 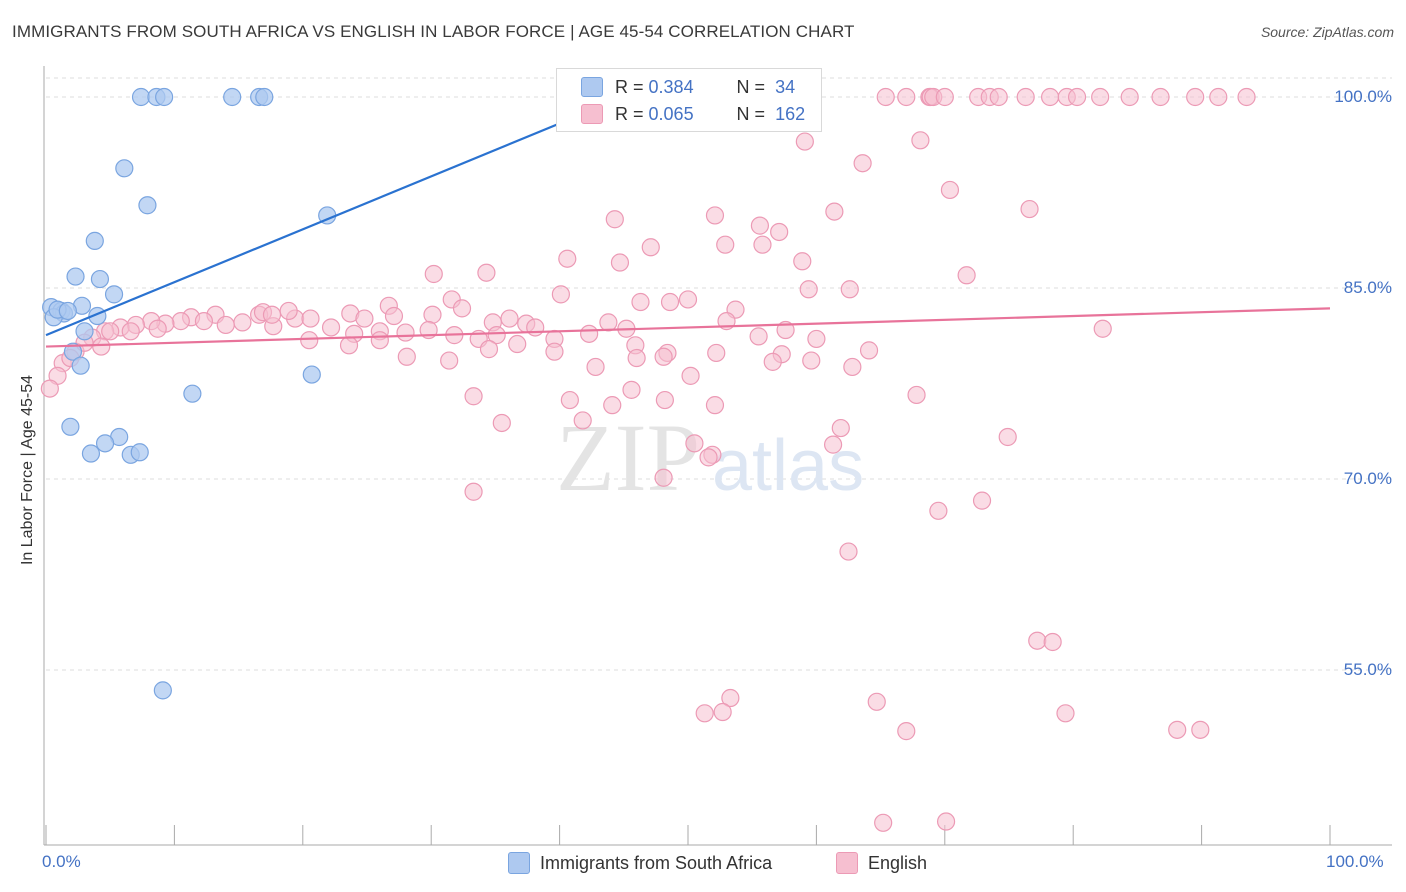 What do you see at coordinates (519, 863) in the screenshot?
I see `legend-swatch-blue` at bounding box center [519, 863].